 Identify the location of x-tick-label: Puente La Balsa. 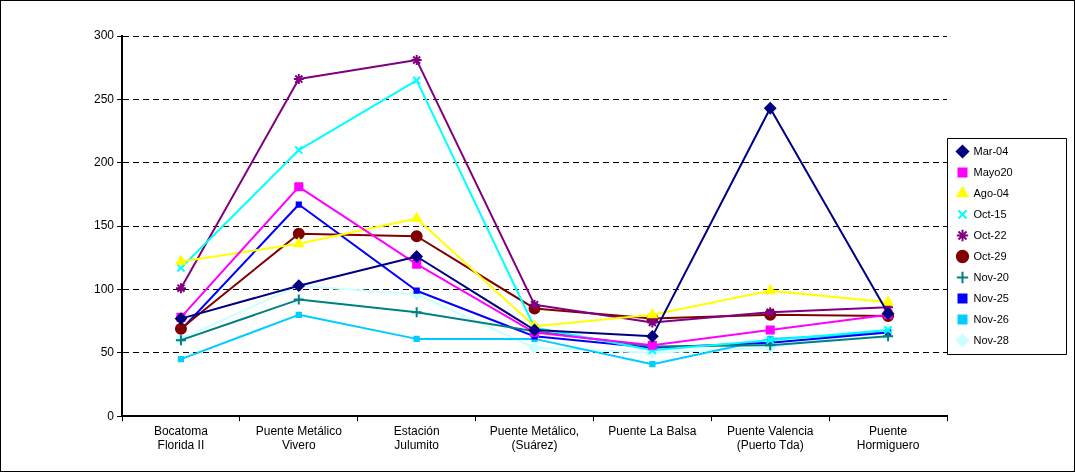
(652, 430).